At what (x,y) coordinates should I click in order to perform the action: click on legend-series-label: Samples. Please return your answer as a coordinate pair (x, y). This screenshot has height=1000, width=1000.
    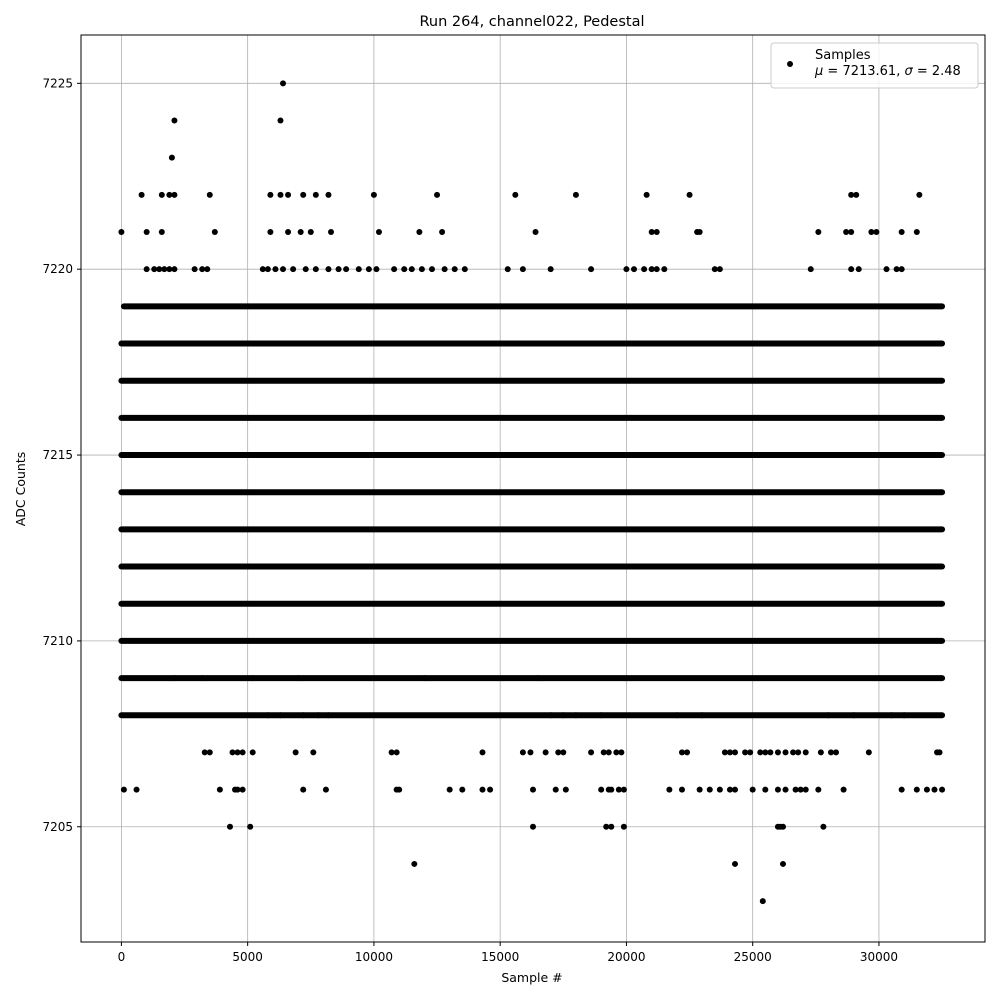
    Looking at the image, I should click on (843, 55).